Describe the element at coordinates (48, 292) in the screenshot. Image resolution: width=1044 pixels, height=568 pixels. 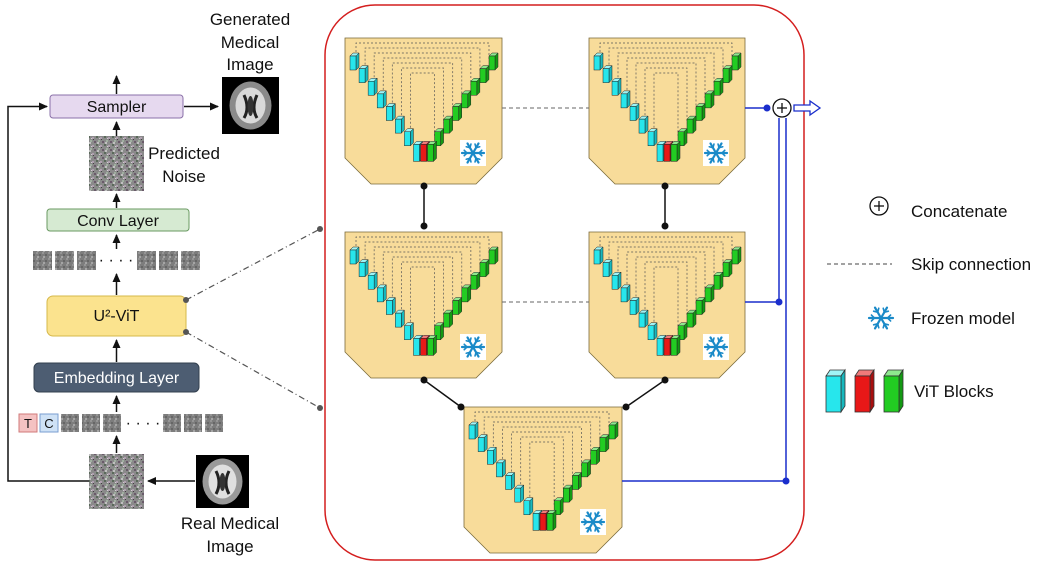
I see `loop-connector` at that location.